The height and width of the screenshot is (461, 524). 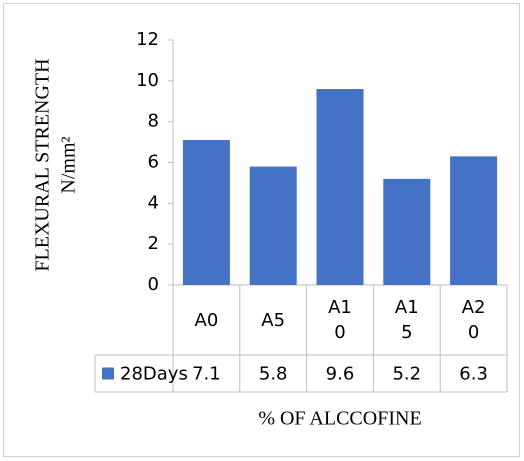 I want to click on x-tick-label: A5, so click(x=273, y=320).